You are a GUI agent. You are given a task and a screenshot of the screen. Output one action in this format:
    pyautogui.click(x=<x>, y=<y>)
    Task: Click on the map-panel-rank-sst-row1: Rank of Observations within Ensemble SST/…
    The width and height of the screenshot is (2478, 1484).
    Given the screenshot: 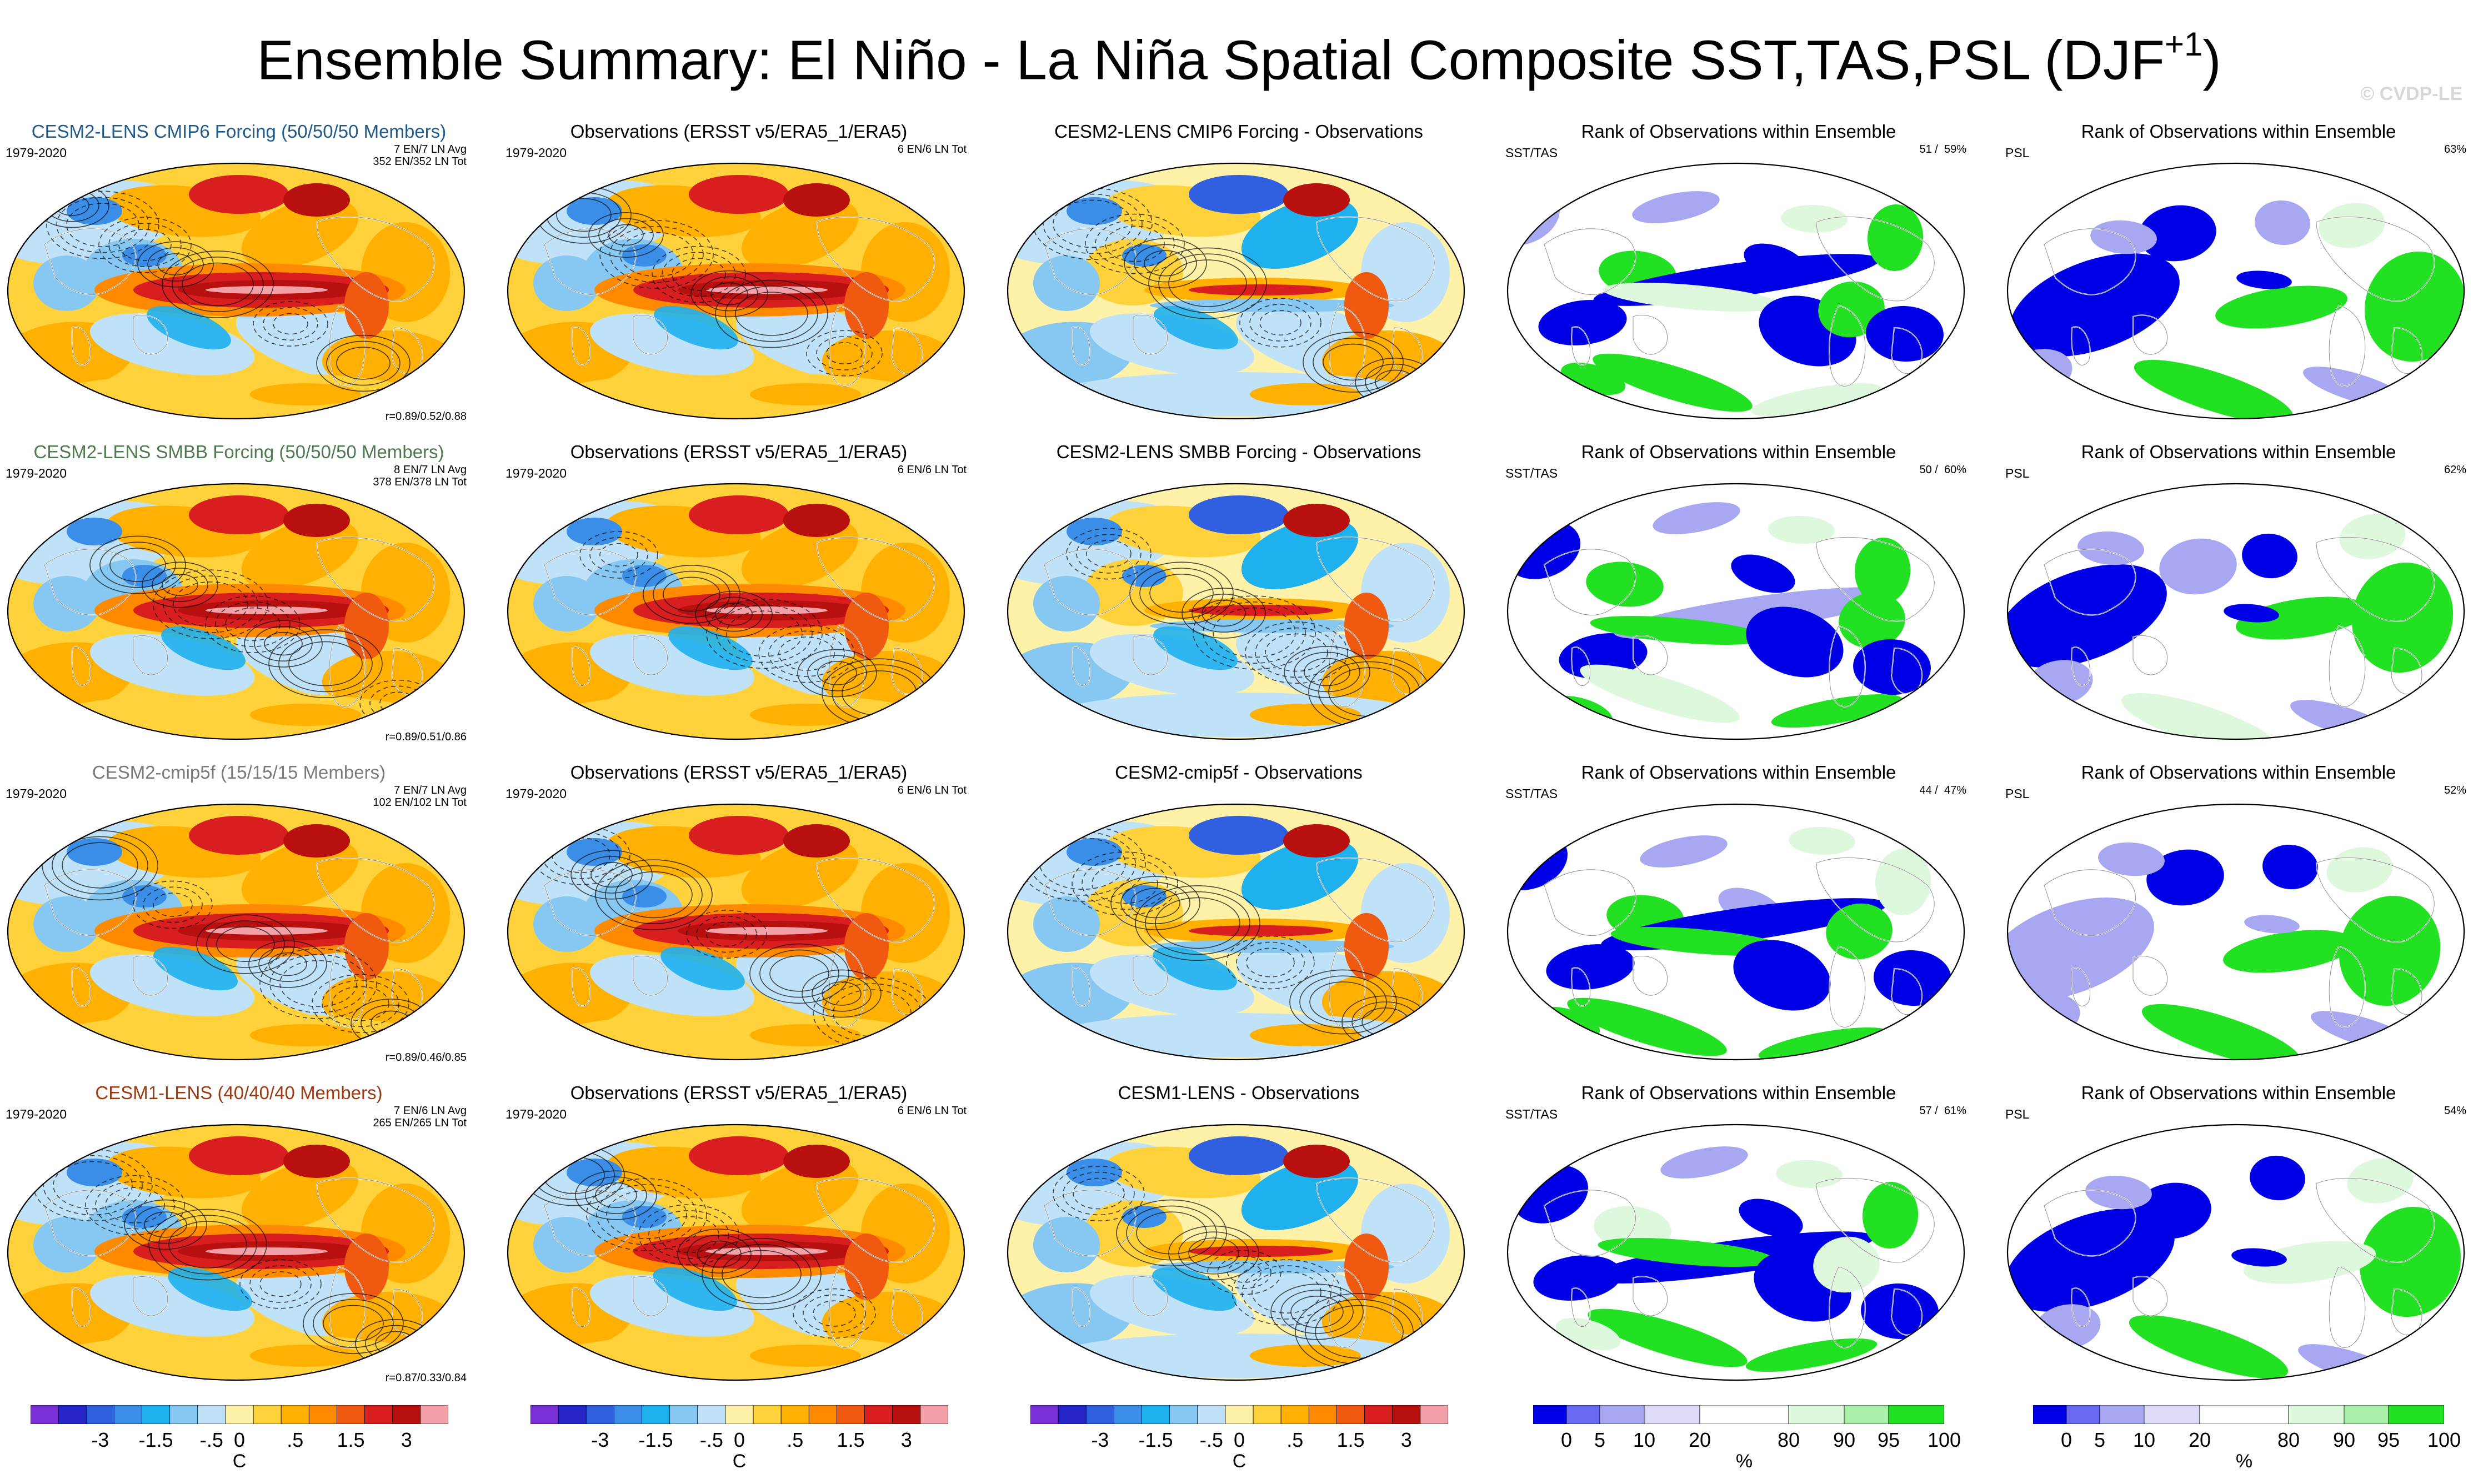 What is the action you would take?
    pyautogui.click(x=1738, y=271)
    